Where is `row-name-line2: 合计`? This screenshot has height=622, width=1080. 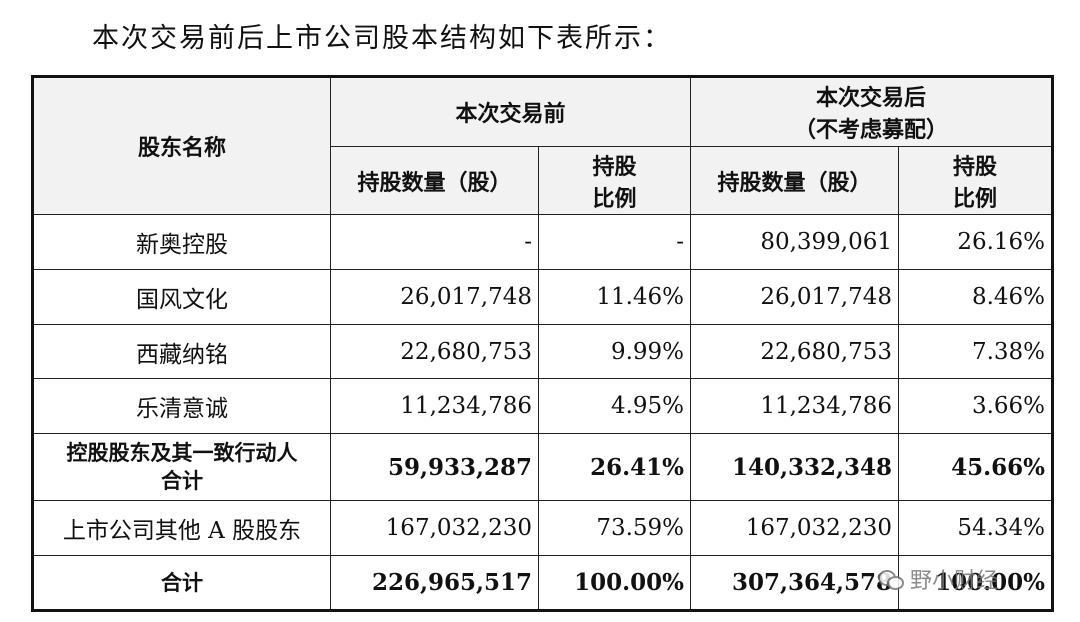
row-name-line2: 合计 is located at coordinates (182, 481).